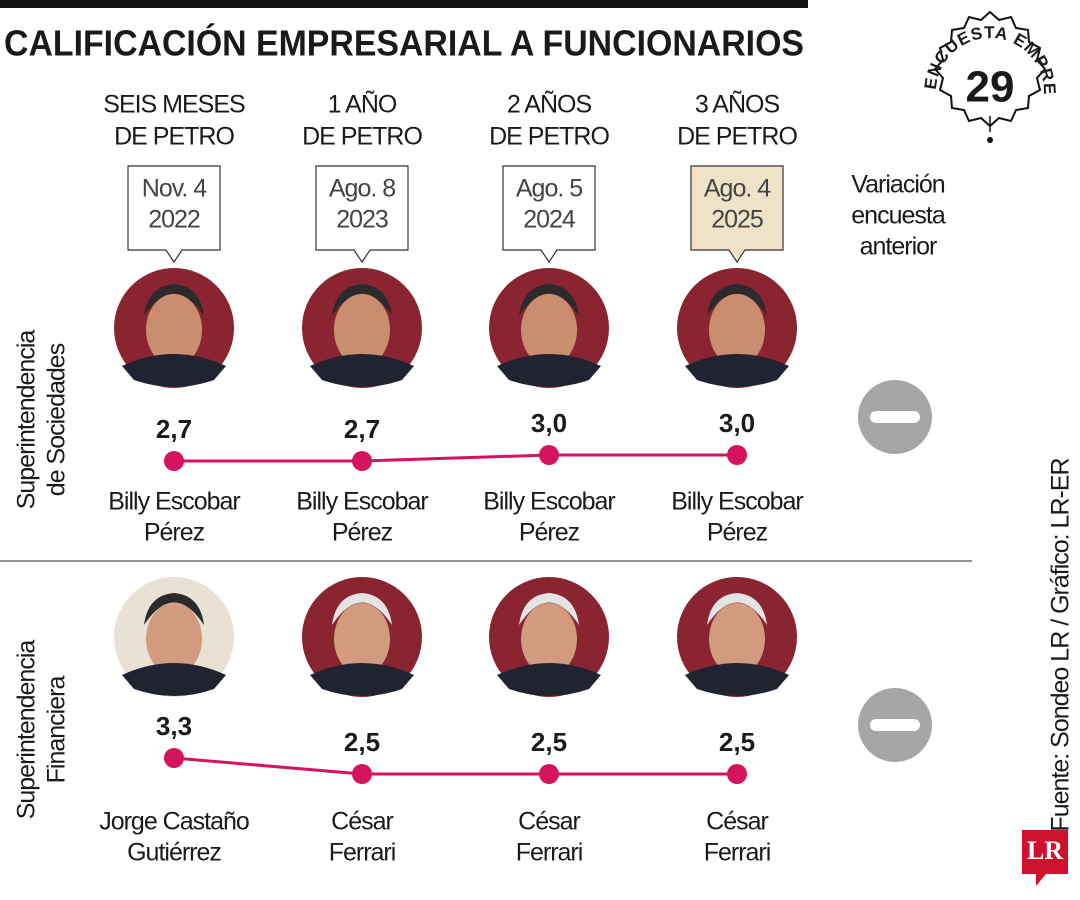 The image size is (1080, 900). Describe the element at coordinates (57, 419) in the screenshot. I see `panel-title: de Sociedades` at that location.